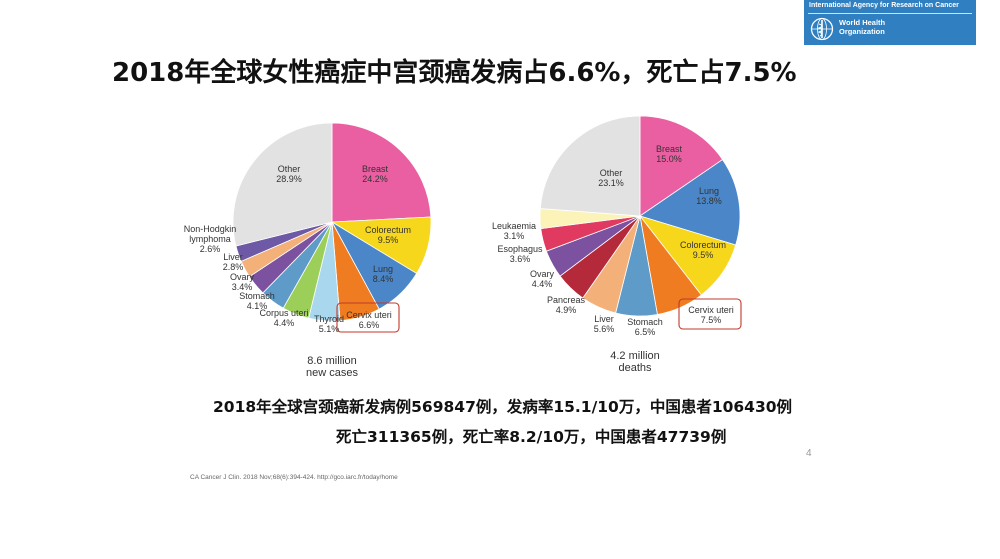 The image size is (1000, 559). Describe the element at coordinates (283, 318) in the screenshot. I see `slice-label-corpus-uteri: Corpus uteri 4.4%` at that location.